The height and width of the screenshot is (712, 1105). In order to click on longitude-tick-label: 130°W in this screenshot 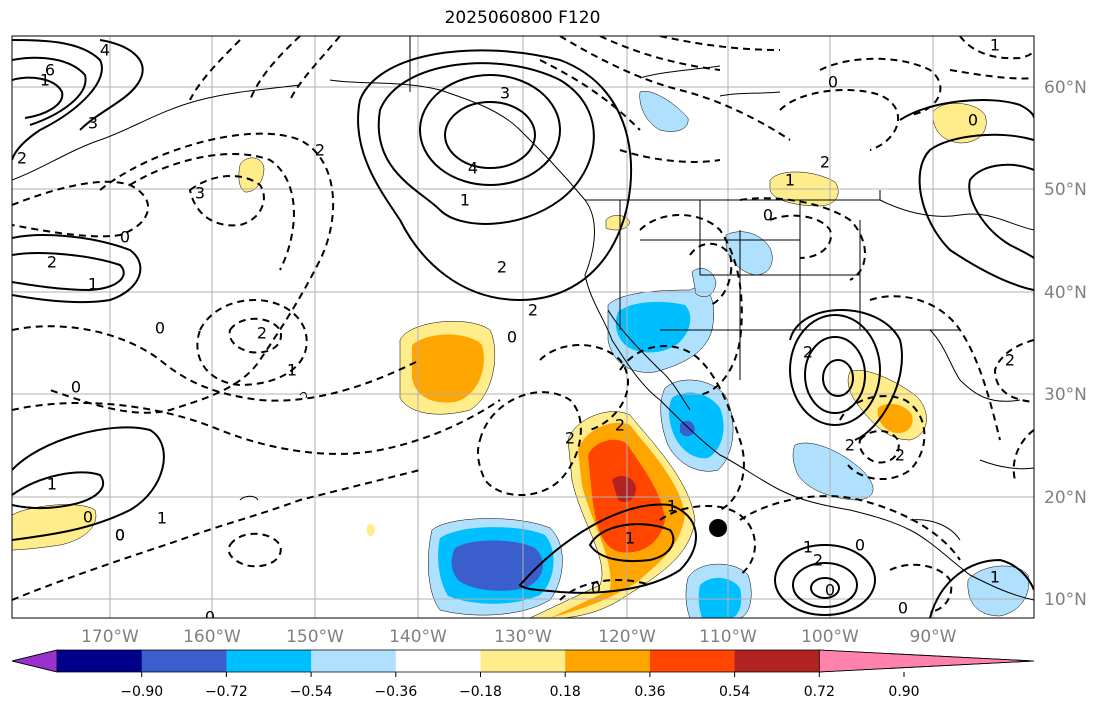, I will do `click(523, 637)`.